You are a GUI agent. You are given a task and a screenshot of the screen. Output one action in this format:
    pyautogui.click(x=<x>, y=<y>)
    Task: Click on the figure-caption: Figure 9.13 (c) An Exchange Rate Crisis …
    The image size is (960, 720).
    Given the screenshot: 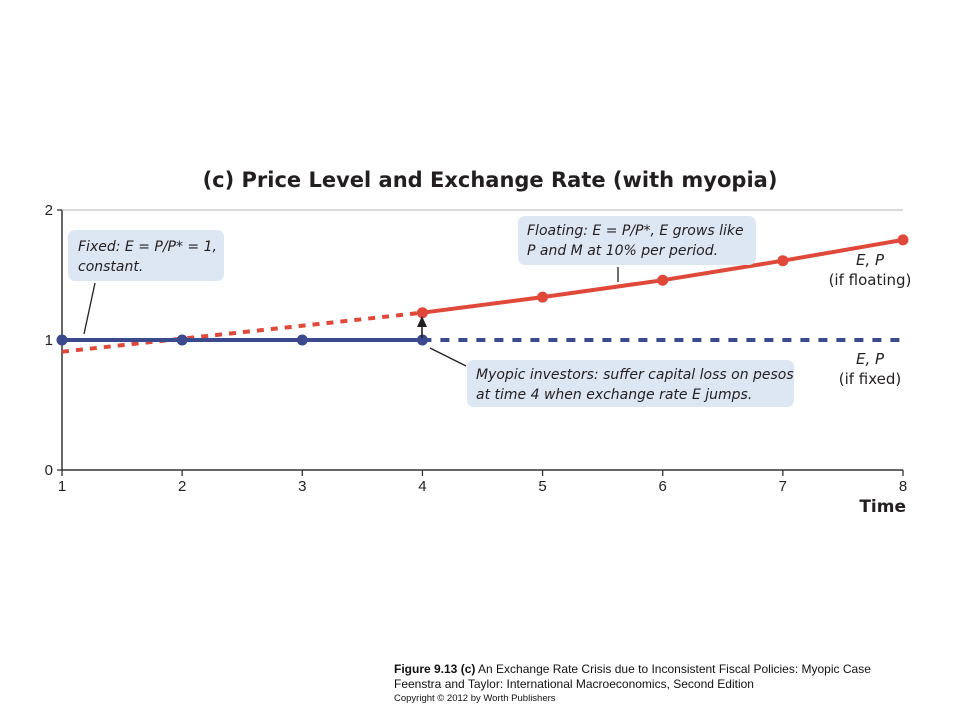 What is the action you would take?
    pyautogui.click(x=674, y=683)
    